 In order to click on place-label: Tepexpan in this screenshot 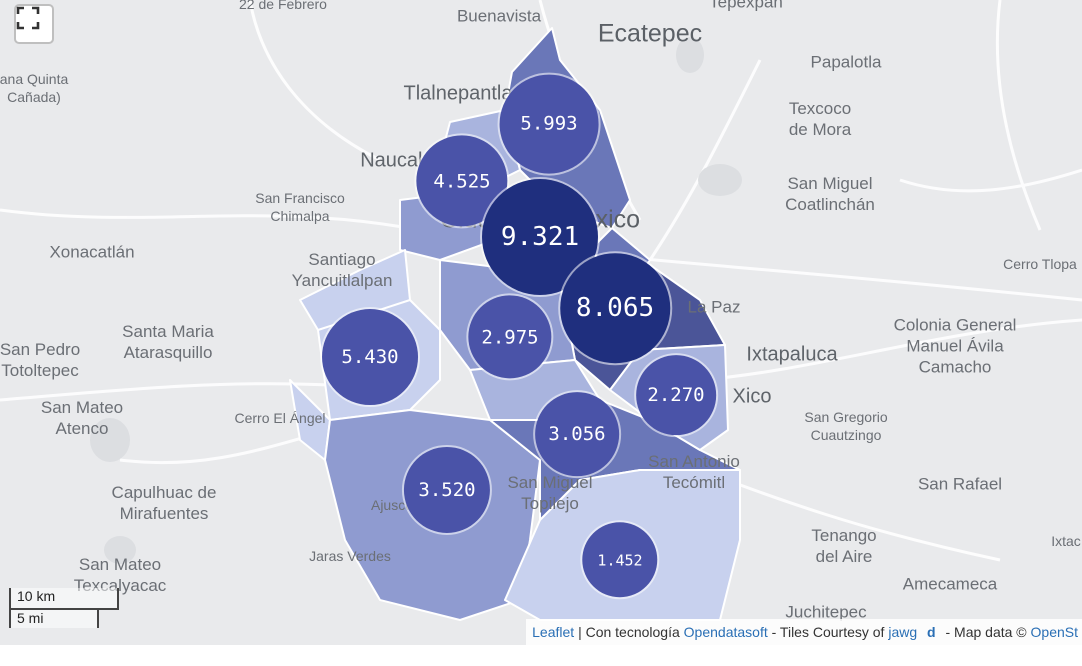, I will do `click(746, 6)`.